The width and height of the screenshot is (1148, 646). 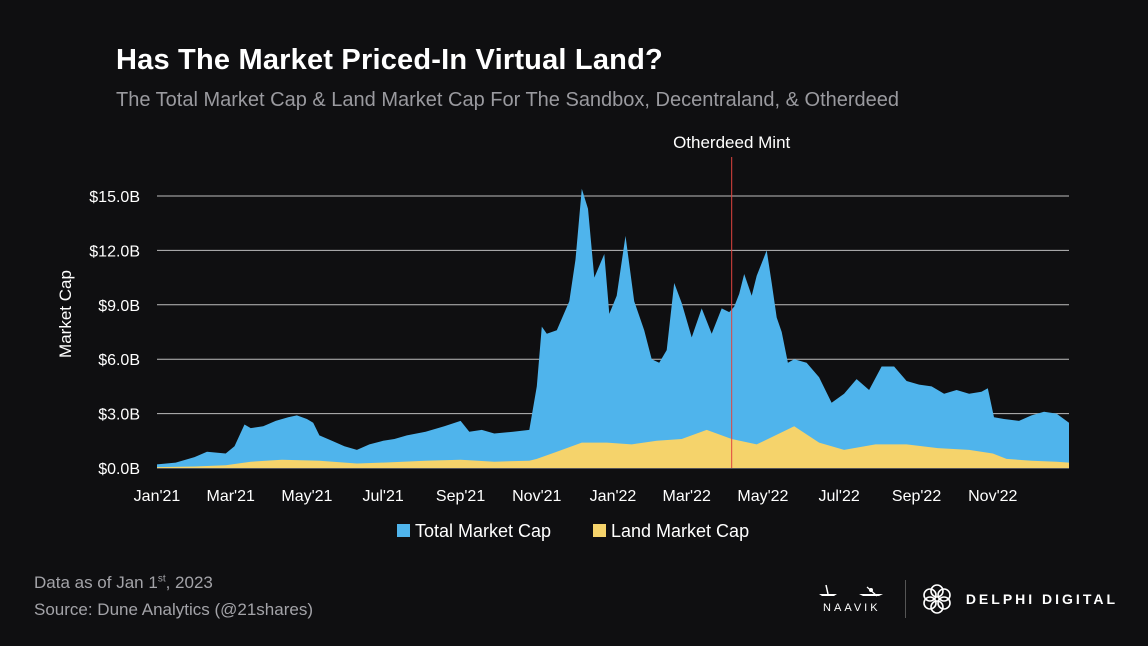 I want to click on area-series-land-market-cap, so click(x=613, y=447).